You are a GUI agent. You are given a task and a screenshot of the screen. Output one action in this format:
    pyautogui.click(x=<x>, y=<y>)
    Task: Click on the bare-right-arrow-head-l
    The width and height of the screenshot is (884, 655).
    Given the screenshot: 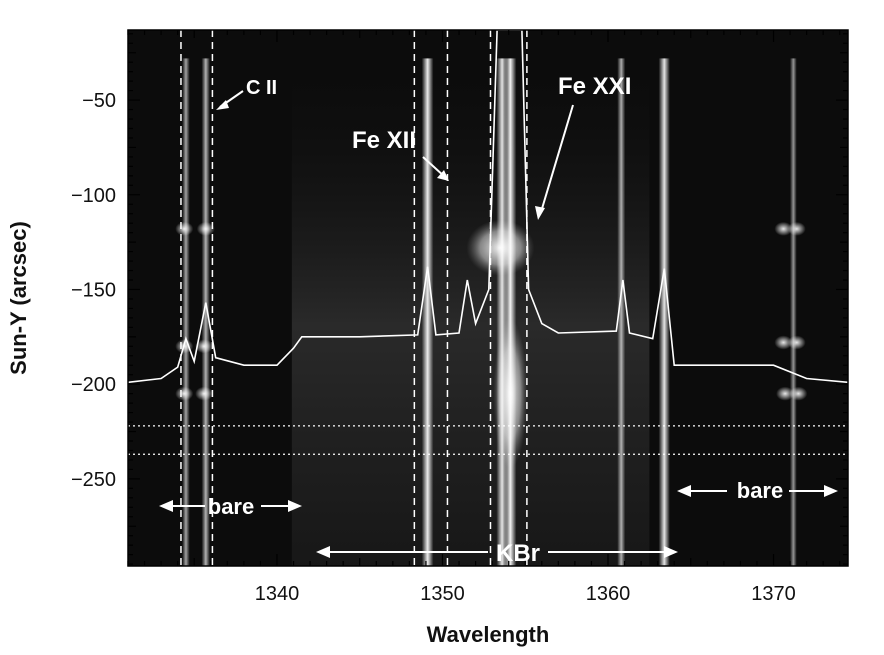 What is the action you would take?
    pyautogui.click(x=684, y=491)
    